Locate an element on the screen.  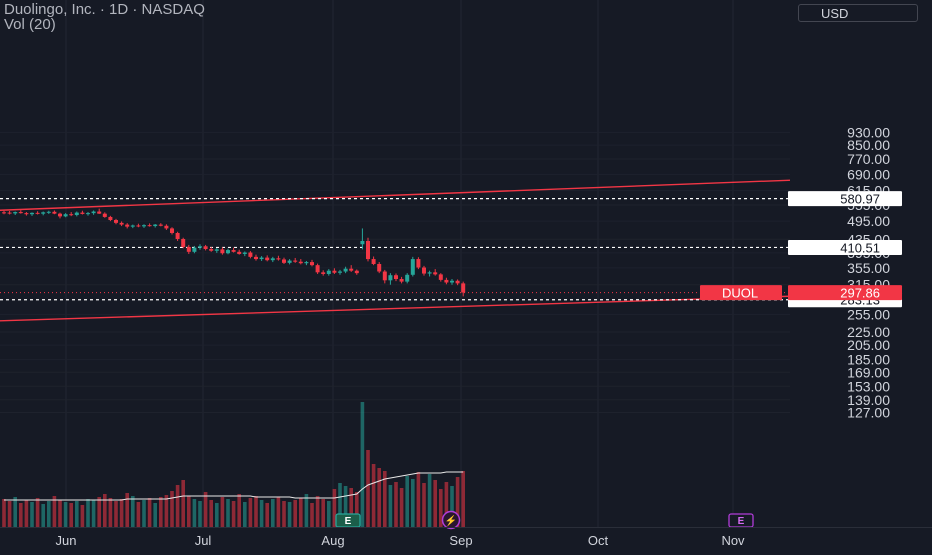
time-axis-tick-label: Oct is located at coordinates (598, 540).